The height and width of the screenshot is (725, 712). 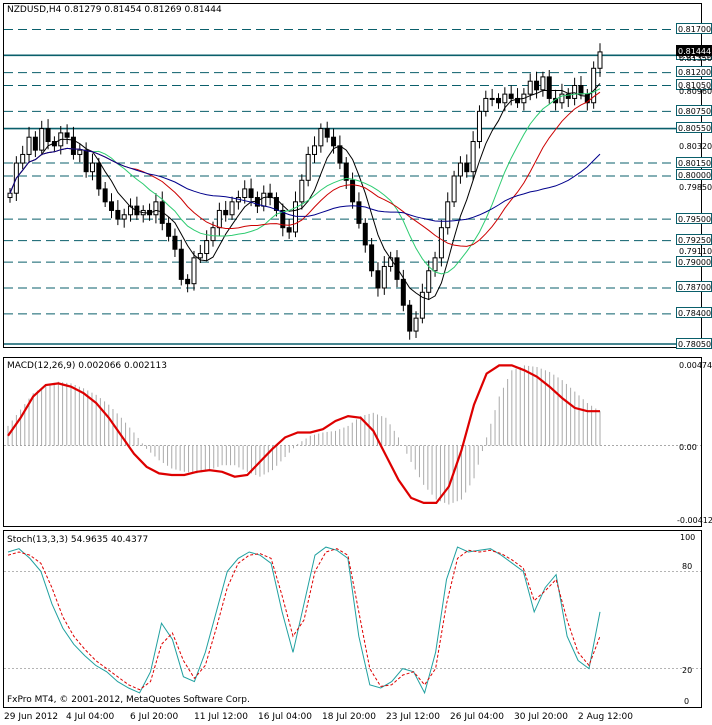 What do you see at coordinates (694, 520) in the screenshot?
I see `macd-axis-bottom: -0.00412` at bounding box center [694, 520].